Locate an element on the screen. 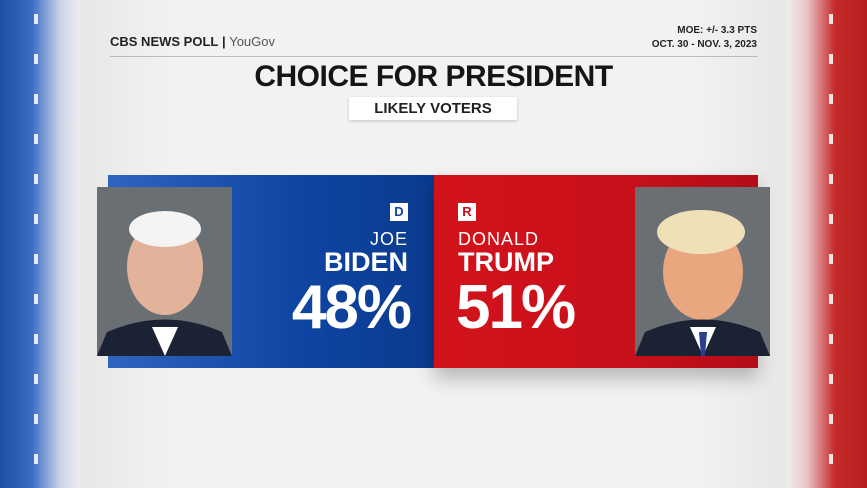 The width and height of the screenshot is (867, 488). dates: OCT. 30 - NOV. 3, 2023 is located at coordinates (704, 44).